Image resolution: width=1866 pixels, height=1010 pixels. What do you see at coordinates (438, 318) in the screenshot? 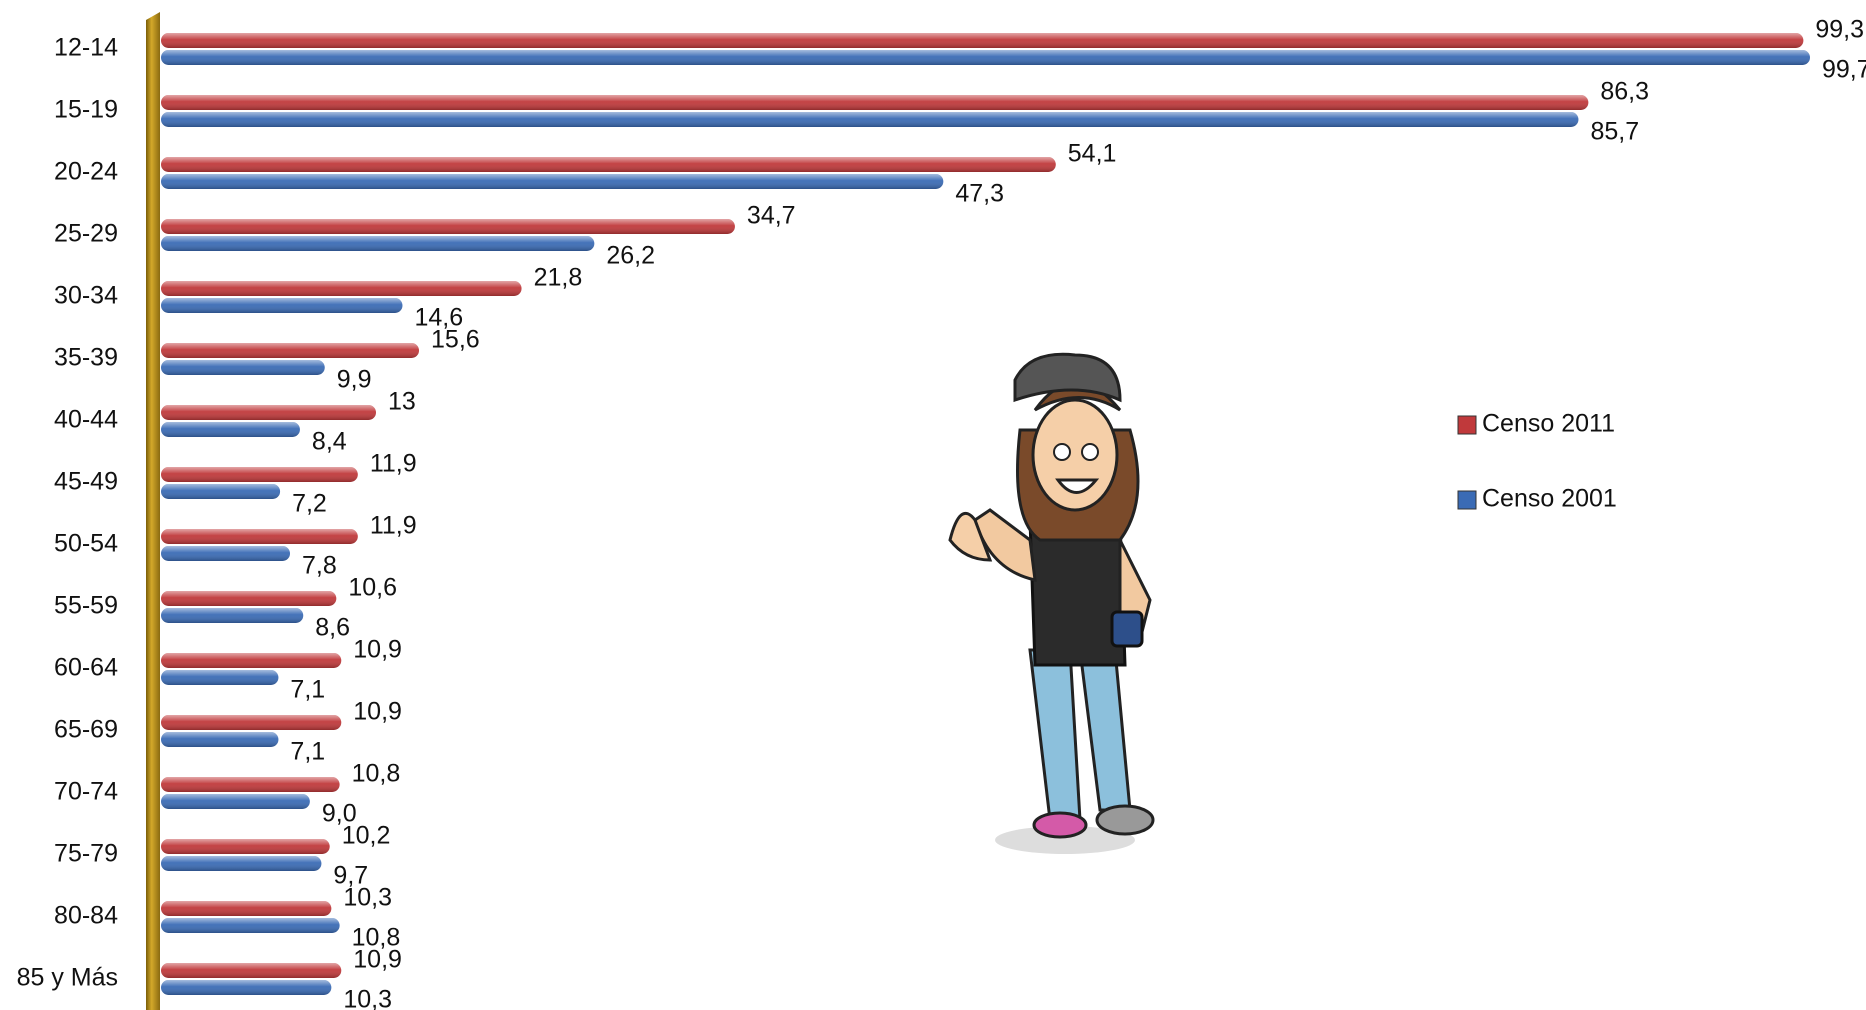
I see `value-label: 14,6` at bounding box center [438, 318].